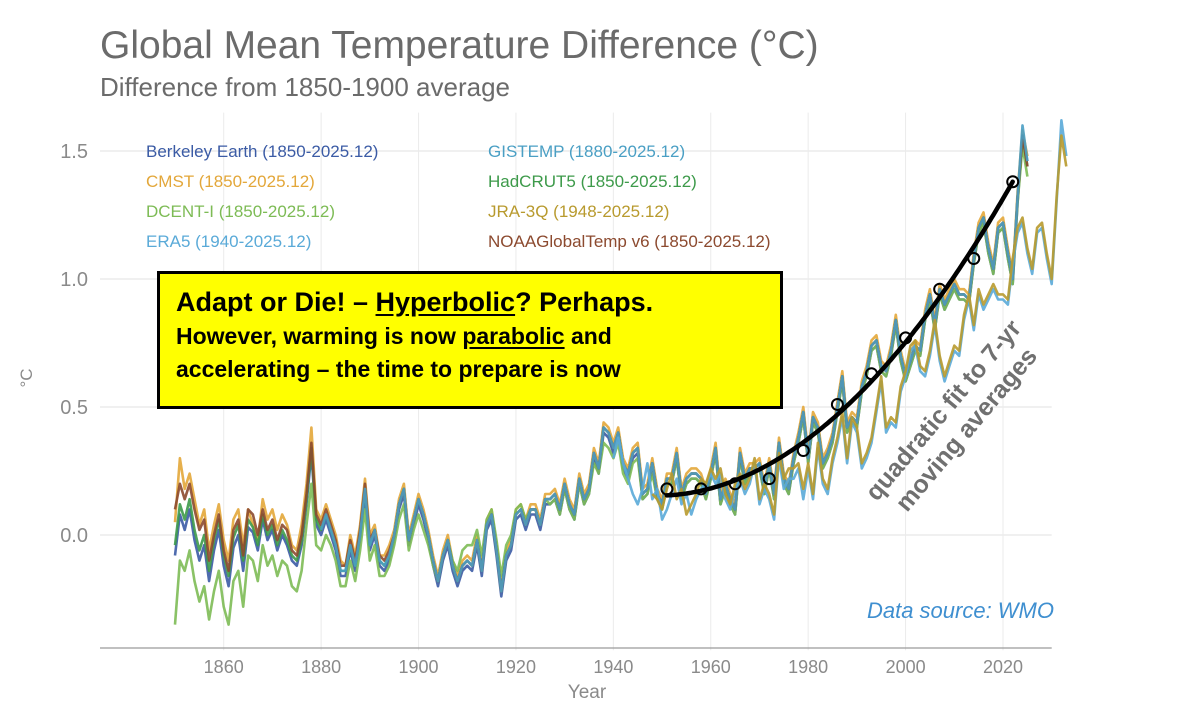 This screenshot has height=720, width=1200. What do you see at coordinates (906, 667) in the screenshot?
I see `x-tick-label: 2000` at bounding box center [906, 667].